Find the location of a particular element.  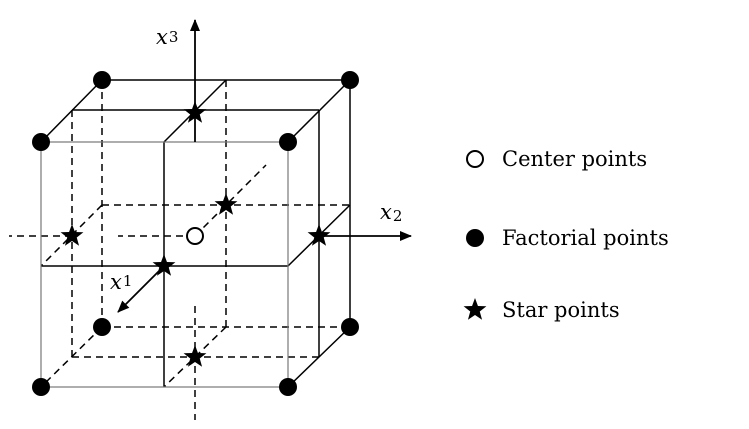

x1-axis-label: x1 is located at coordinates (121, 282).